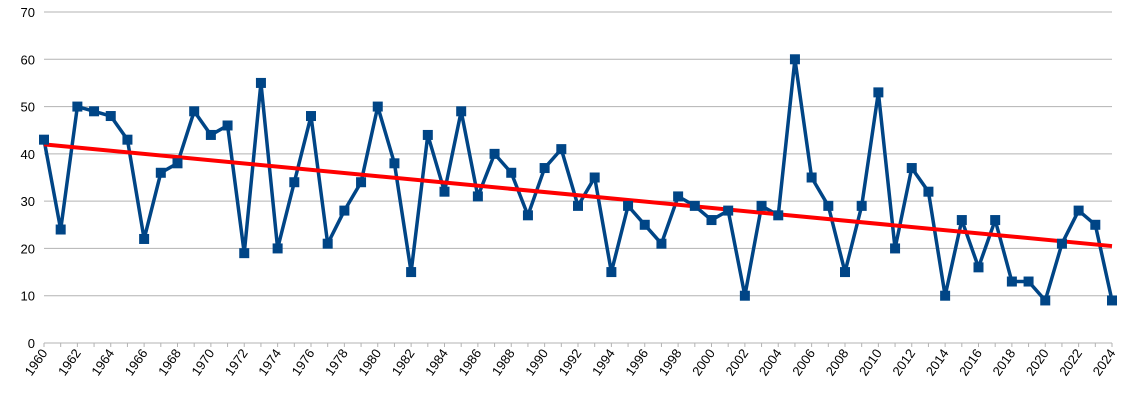  What do you see at coordinates (1003, 362) in the screenshot?
I see `x-tick-label: 2018` at bounding box center [1003, 362].